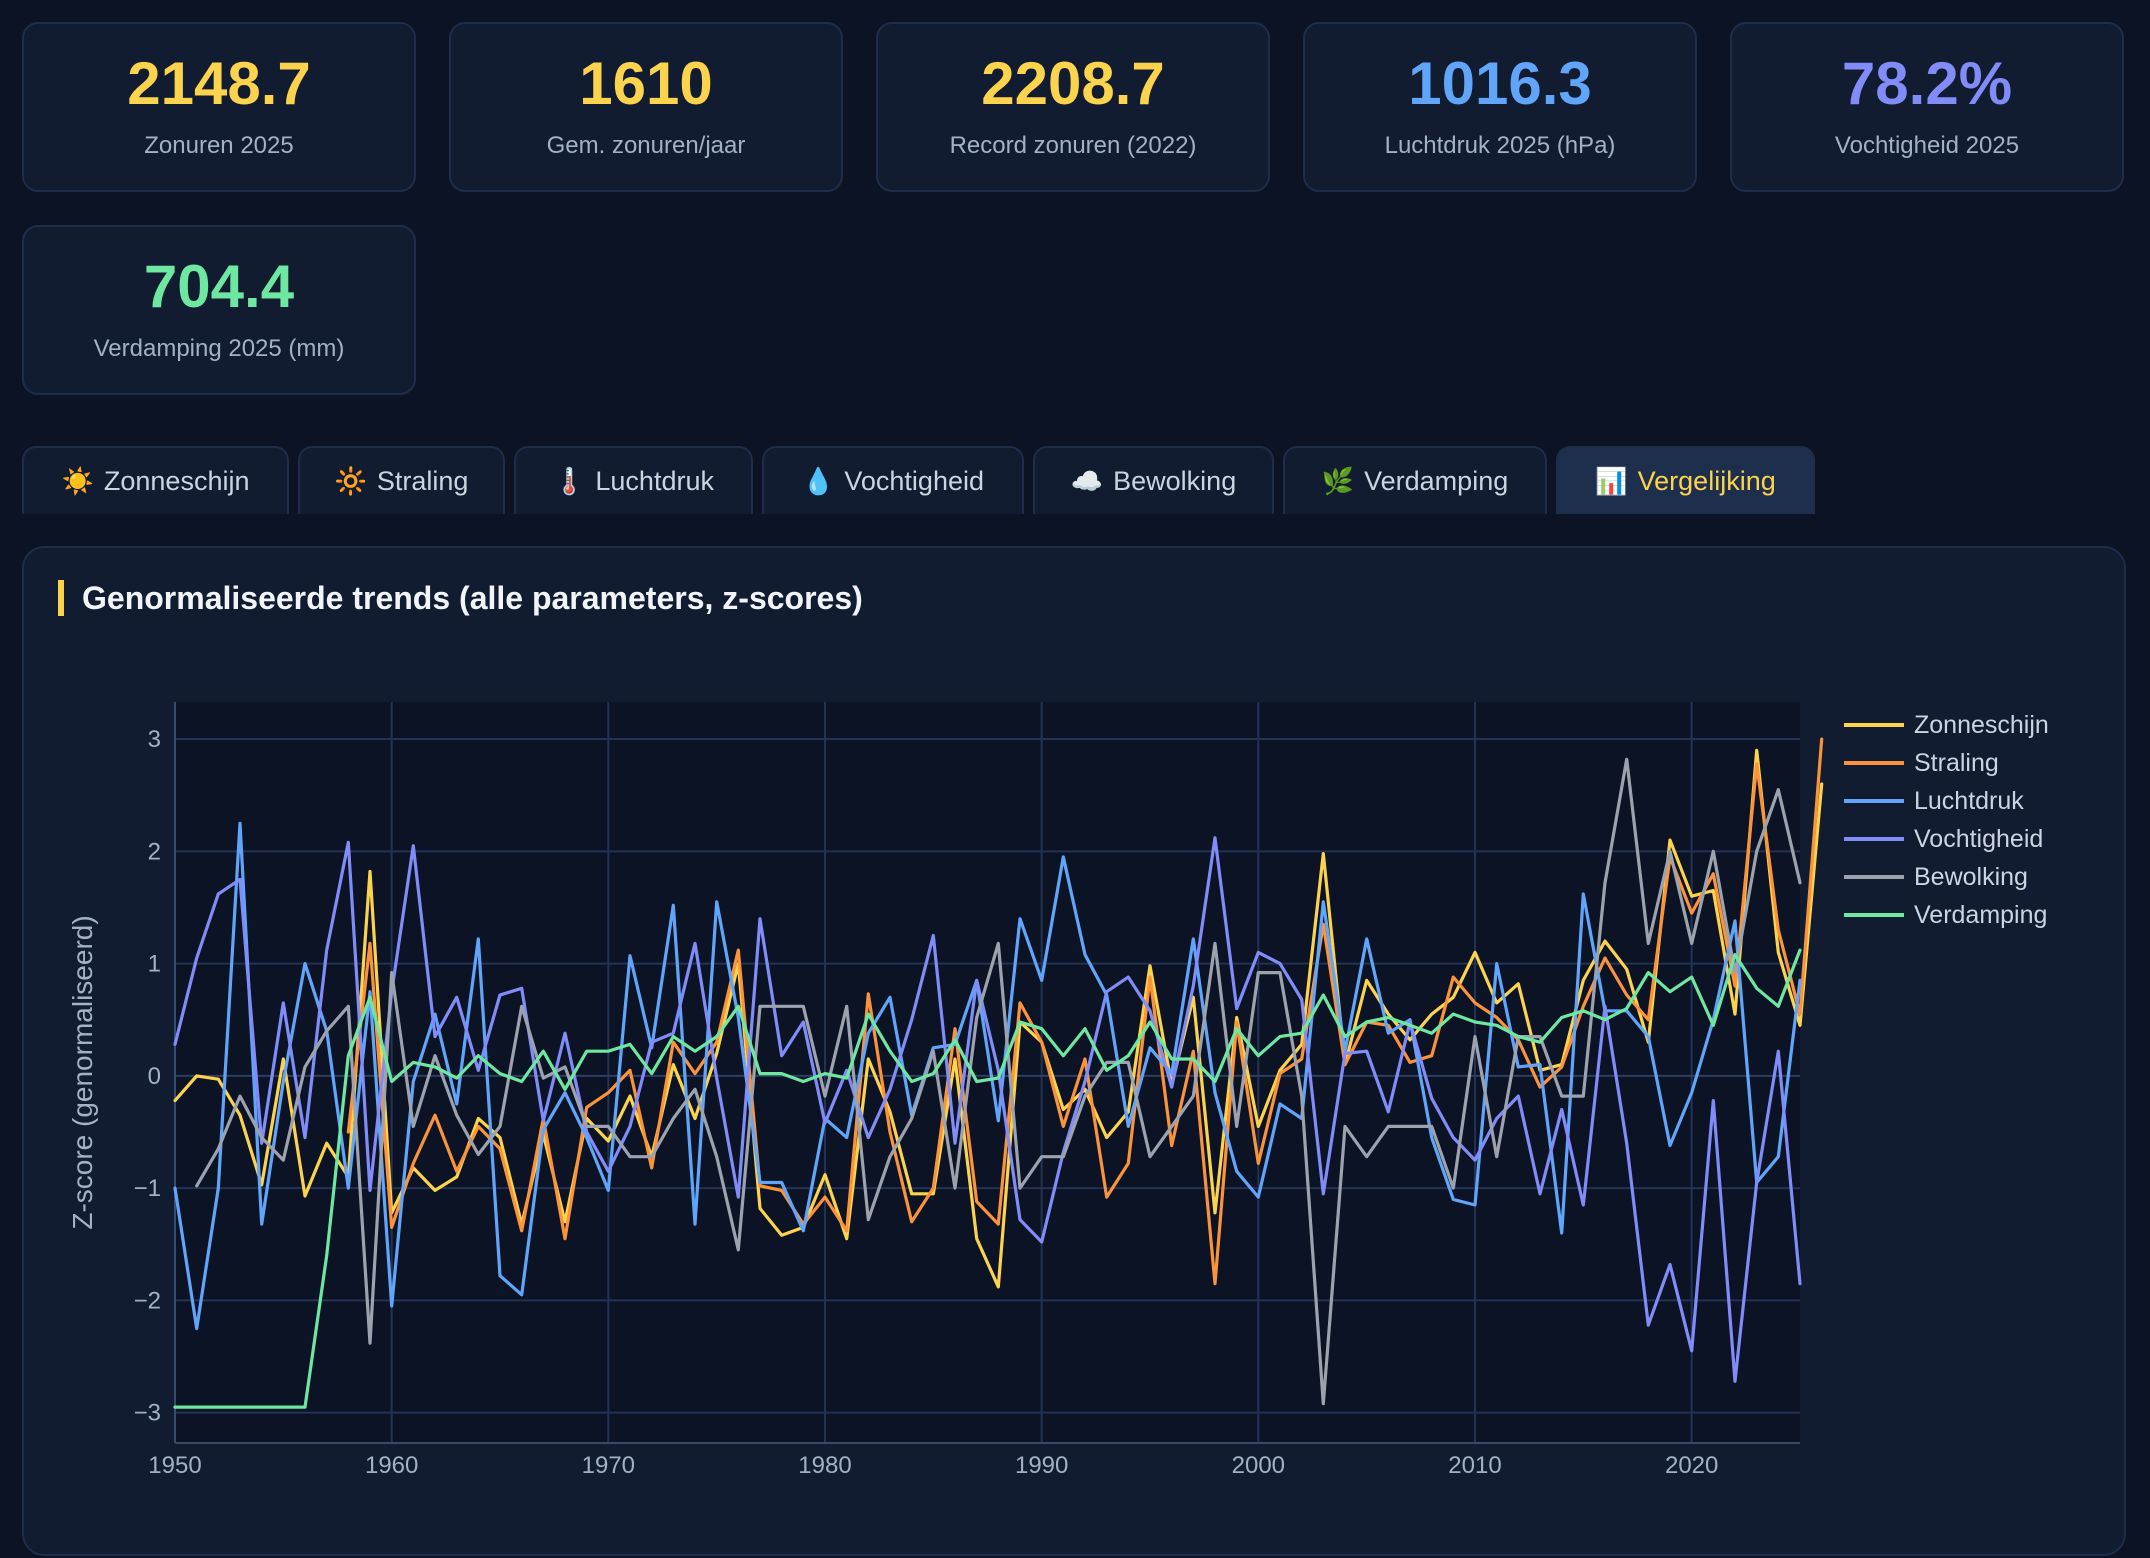  Describe the element at coordinates (1500, 145) in the screenshot. I see `stat-label: Luchtdruk 2025 (hPa)` at that location.